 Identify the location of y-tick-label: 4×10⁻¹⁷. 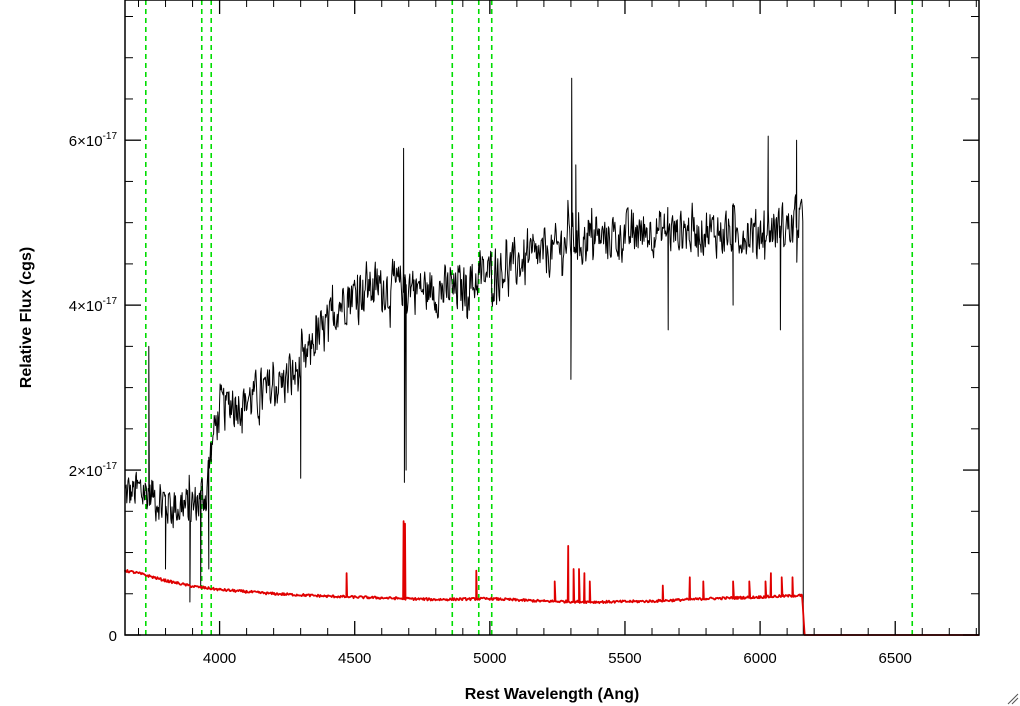
(93, 305).